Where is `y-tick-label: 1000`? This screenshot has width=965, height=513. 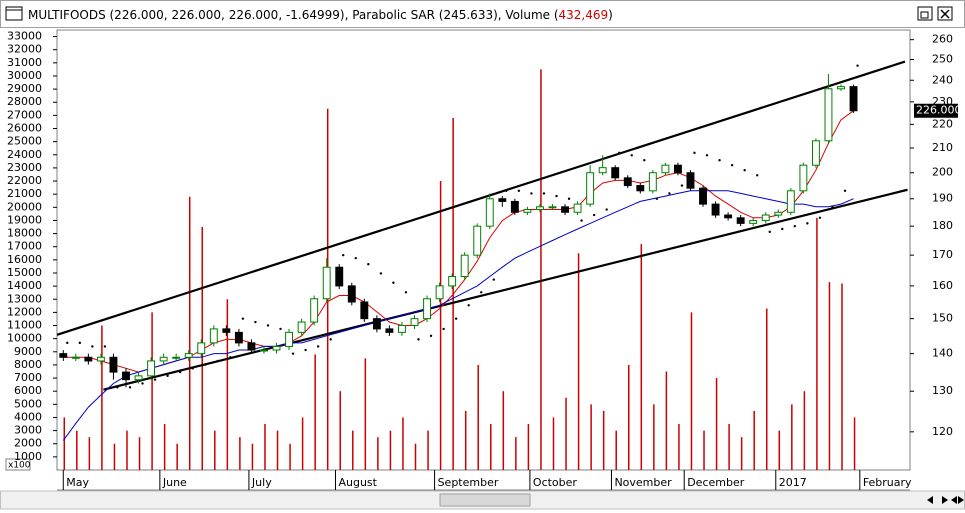 y-tick-label: 1000 is located at coordinates (28, 456).